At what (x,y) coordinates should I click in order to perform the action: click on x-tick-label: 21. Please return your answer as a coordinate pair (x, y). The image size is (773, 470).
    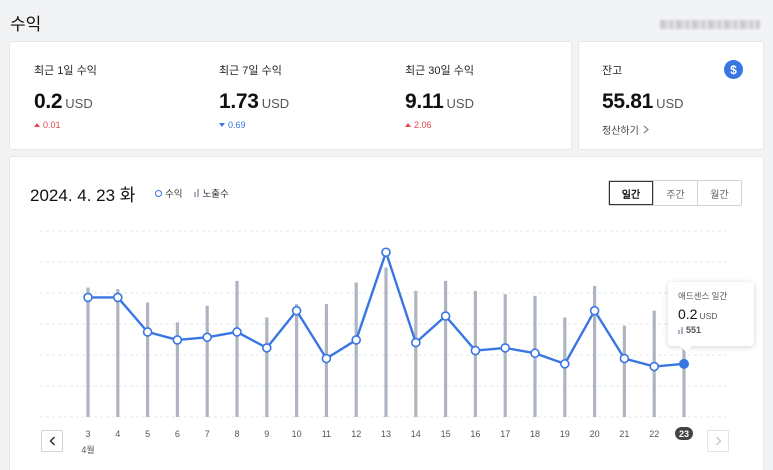
    Looking at the image, I should click on (624, 434).